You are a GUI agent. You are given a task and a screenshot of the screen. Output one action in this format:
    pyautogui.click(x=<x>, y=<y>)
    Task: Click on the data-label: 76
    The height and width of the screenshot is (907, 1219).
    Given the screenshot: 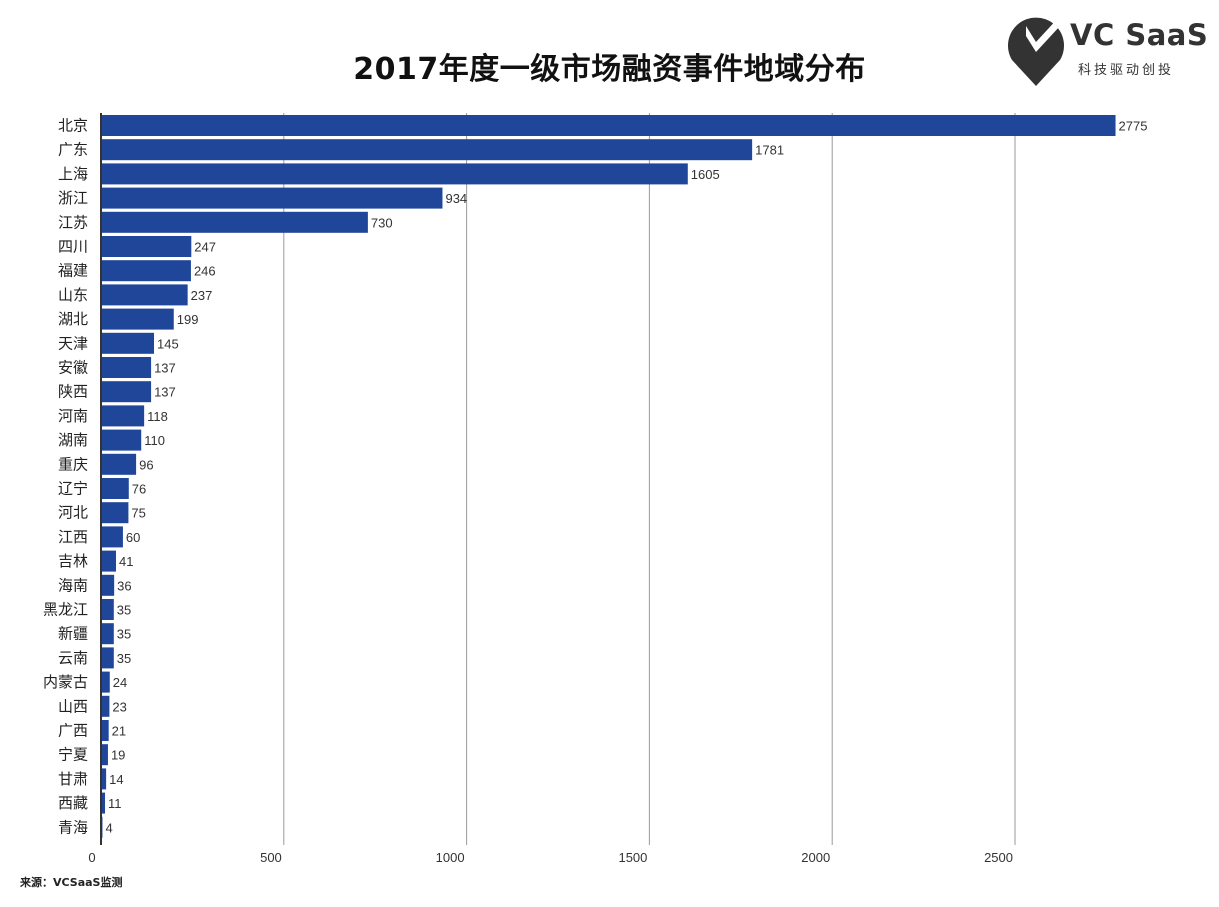 What is the action you would take?
    pyautogui.click(x=139, y=489)
    